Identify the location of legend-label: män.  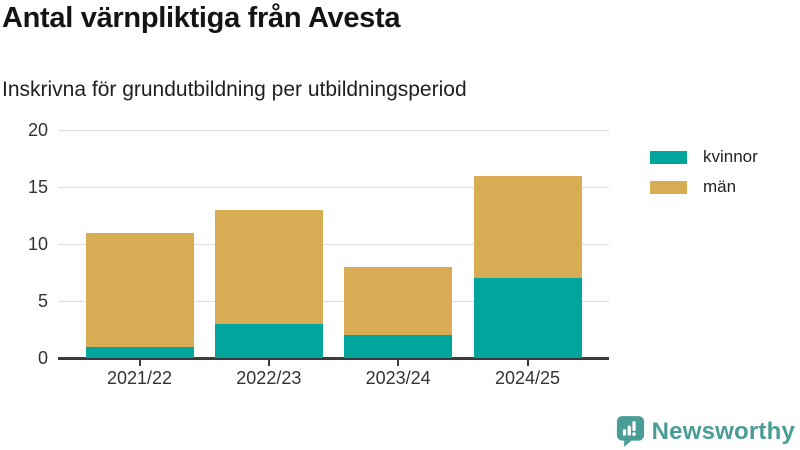
(720, 186).